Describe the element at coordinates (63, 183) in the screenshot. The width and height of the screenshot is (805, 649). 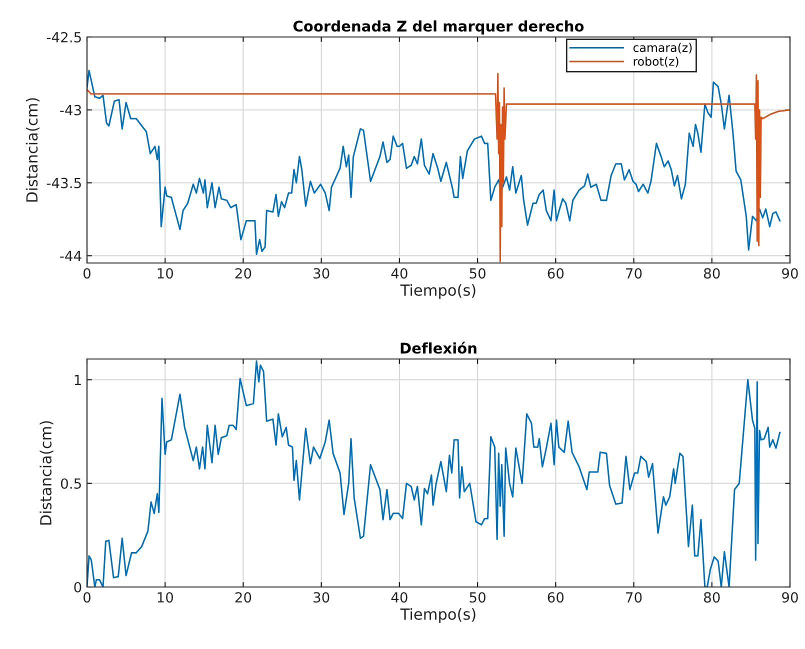
I see `y-tick-label: -43.5` at that location.